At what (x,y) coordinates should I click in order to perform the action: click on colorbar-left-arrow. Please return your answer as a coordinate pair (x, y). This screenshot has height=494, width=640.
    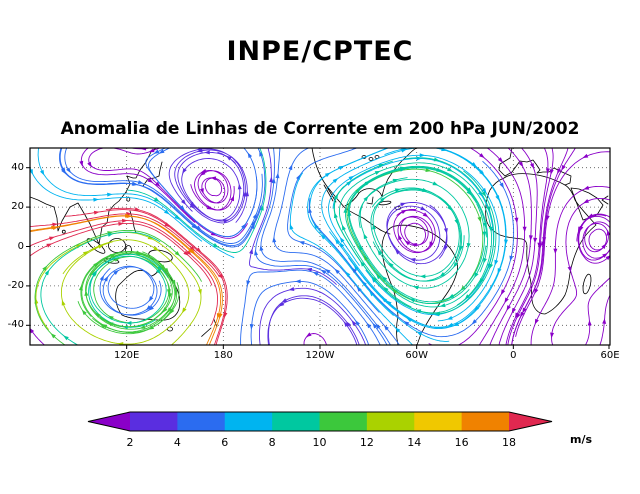
    Looking at the image, I should click on (109, 421).